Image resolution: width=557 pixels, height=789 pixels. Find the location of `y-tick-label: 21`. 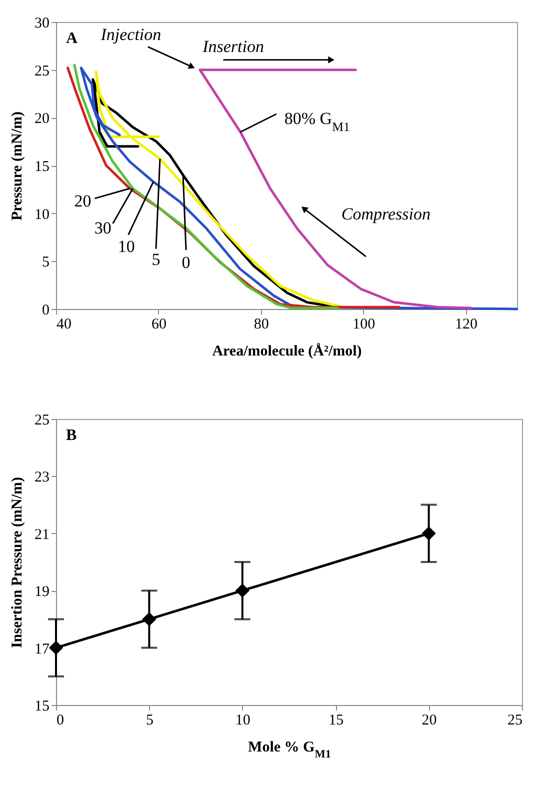

y-tick-label: 21 is located at coordinates (42, 534).